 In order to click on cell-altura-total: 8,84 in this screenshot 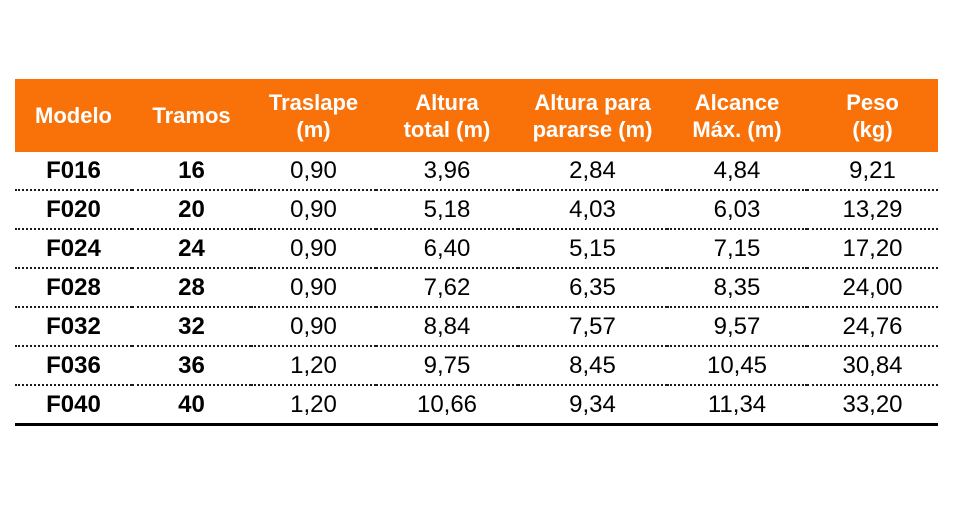, I will do `click(447, 326)`.